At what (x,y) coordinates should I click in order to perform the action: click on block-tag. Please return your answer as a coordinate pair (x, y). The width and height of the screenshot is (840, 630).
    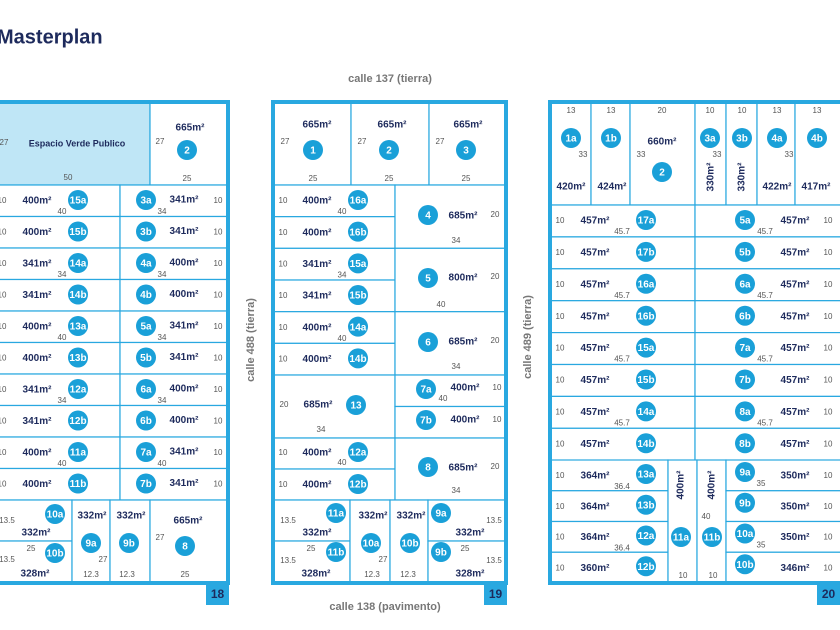
    Looking at the image, I should click on (828, 594).